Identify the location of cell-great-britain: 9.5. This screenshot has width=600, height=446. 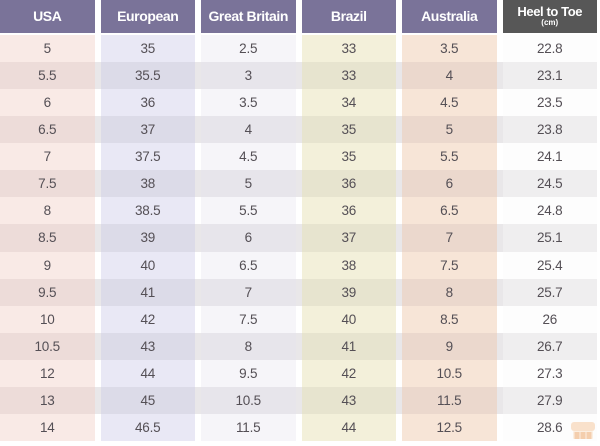
(248, 373).